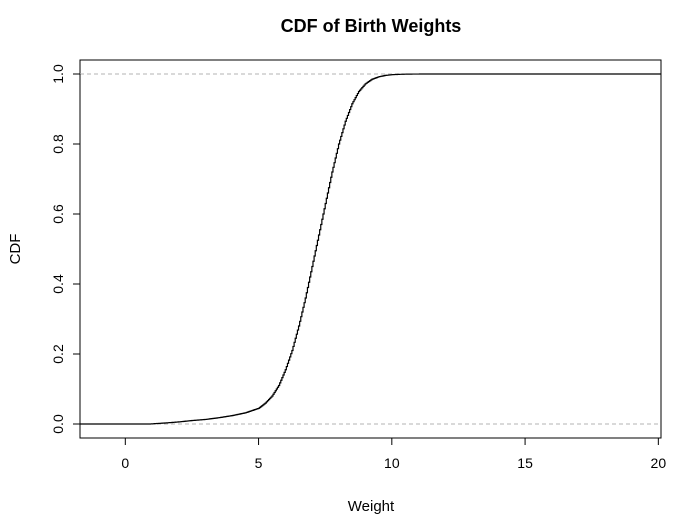 The height and width of the screenshot is (527, 685). Describe the element at coordinates (15, 249) in the screenshot. I see `y-axis-label: CDF` at that location.